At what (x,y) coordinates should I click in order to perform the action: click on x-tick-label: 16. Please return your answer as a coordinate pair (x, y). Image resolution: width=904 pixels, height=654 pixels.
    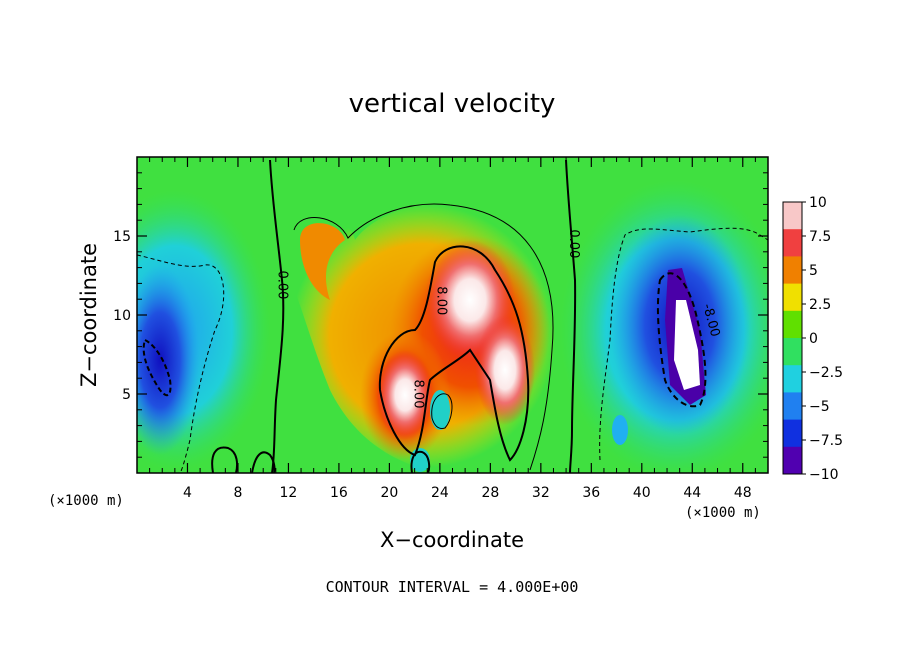
    Looking at the image, I should click on (339, 493).